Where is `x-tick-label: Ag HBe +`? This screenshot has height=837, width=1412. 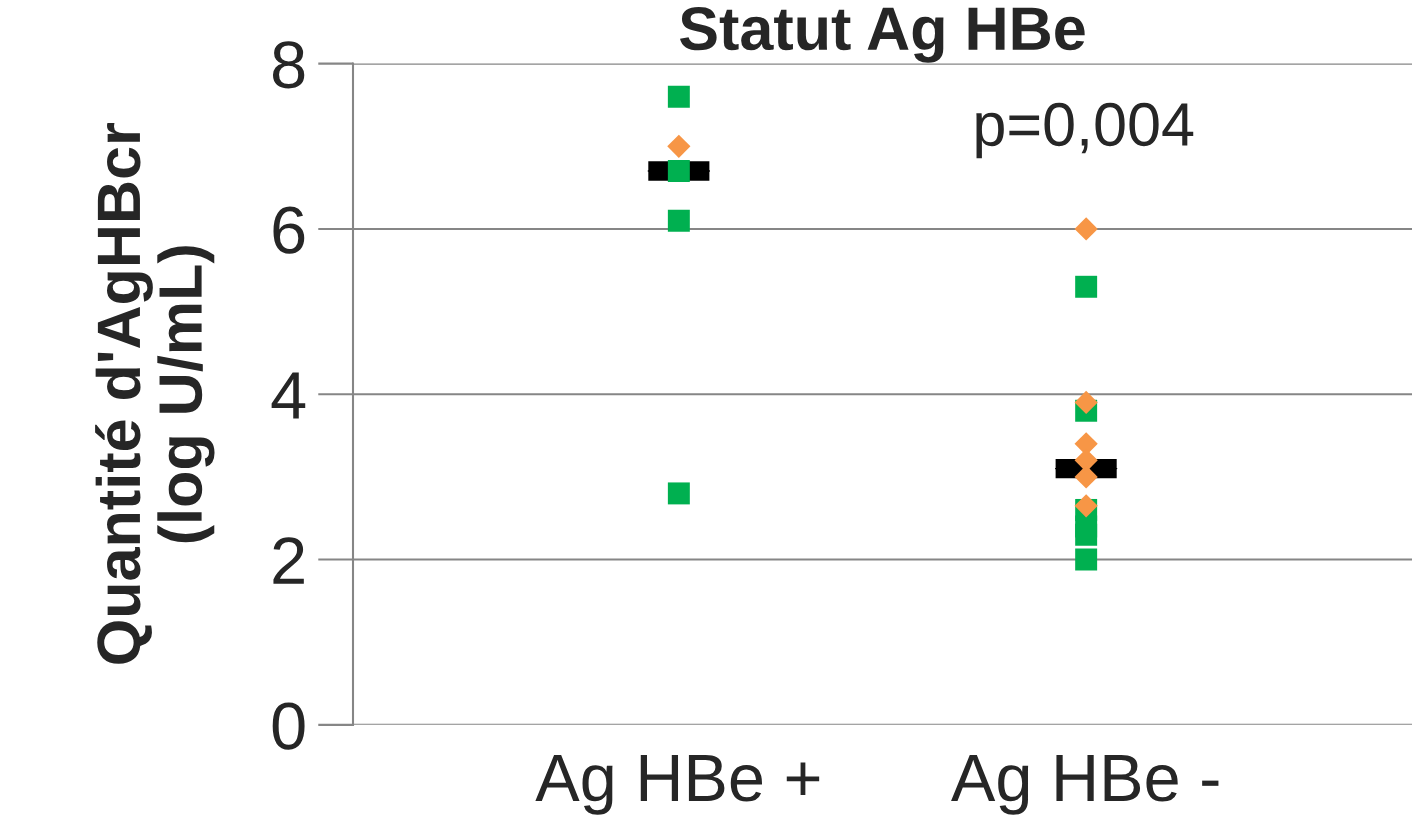 x-tick-label: Ag HBe + is located at coordinates (677, 785).